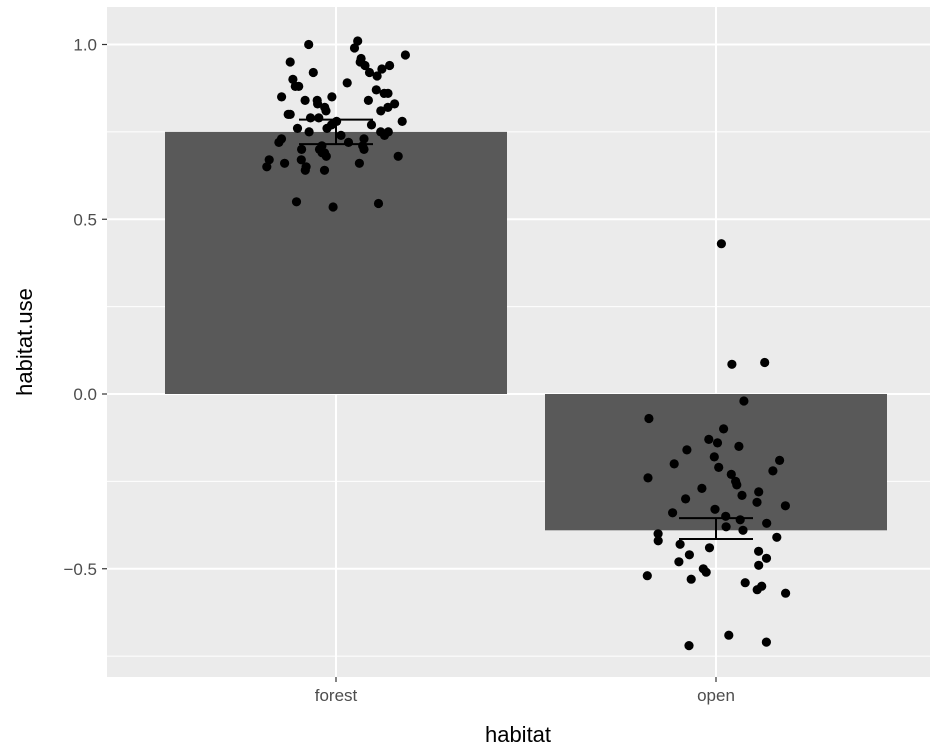 This screenshot has width=935, height=750. What do you see at coordinates (85, 307) in the screenshot?
I see `y-axis: −0.5 0.0 0.5 1.0` at bounding box center [85, 307].